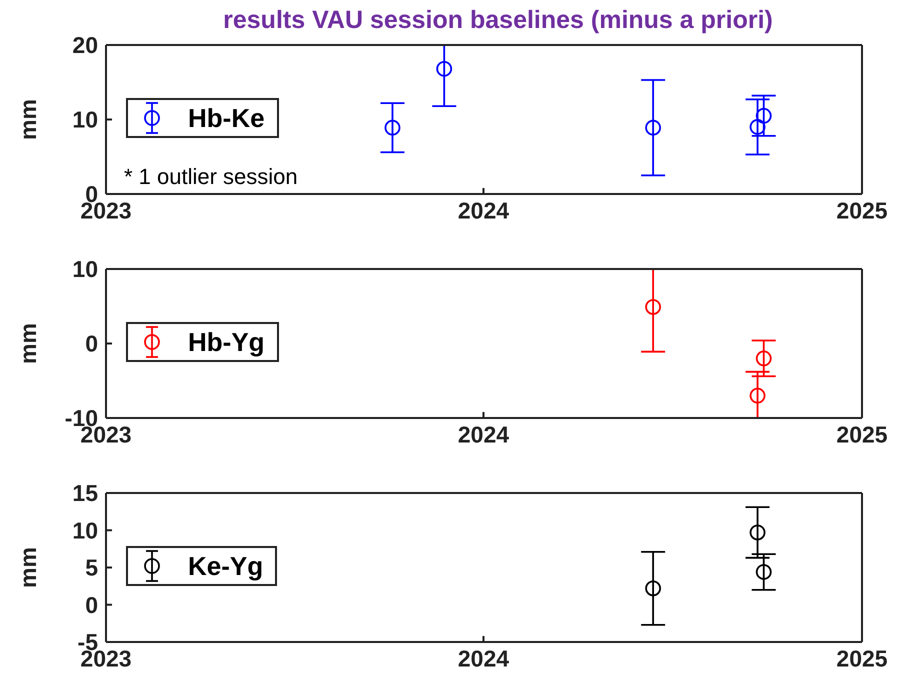 This screenshot has width=920, height=689. I want to click on legend-label: Ke-Yg, so click(226, 566).